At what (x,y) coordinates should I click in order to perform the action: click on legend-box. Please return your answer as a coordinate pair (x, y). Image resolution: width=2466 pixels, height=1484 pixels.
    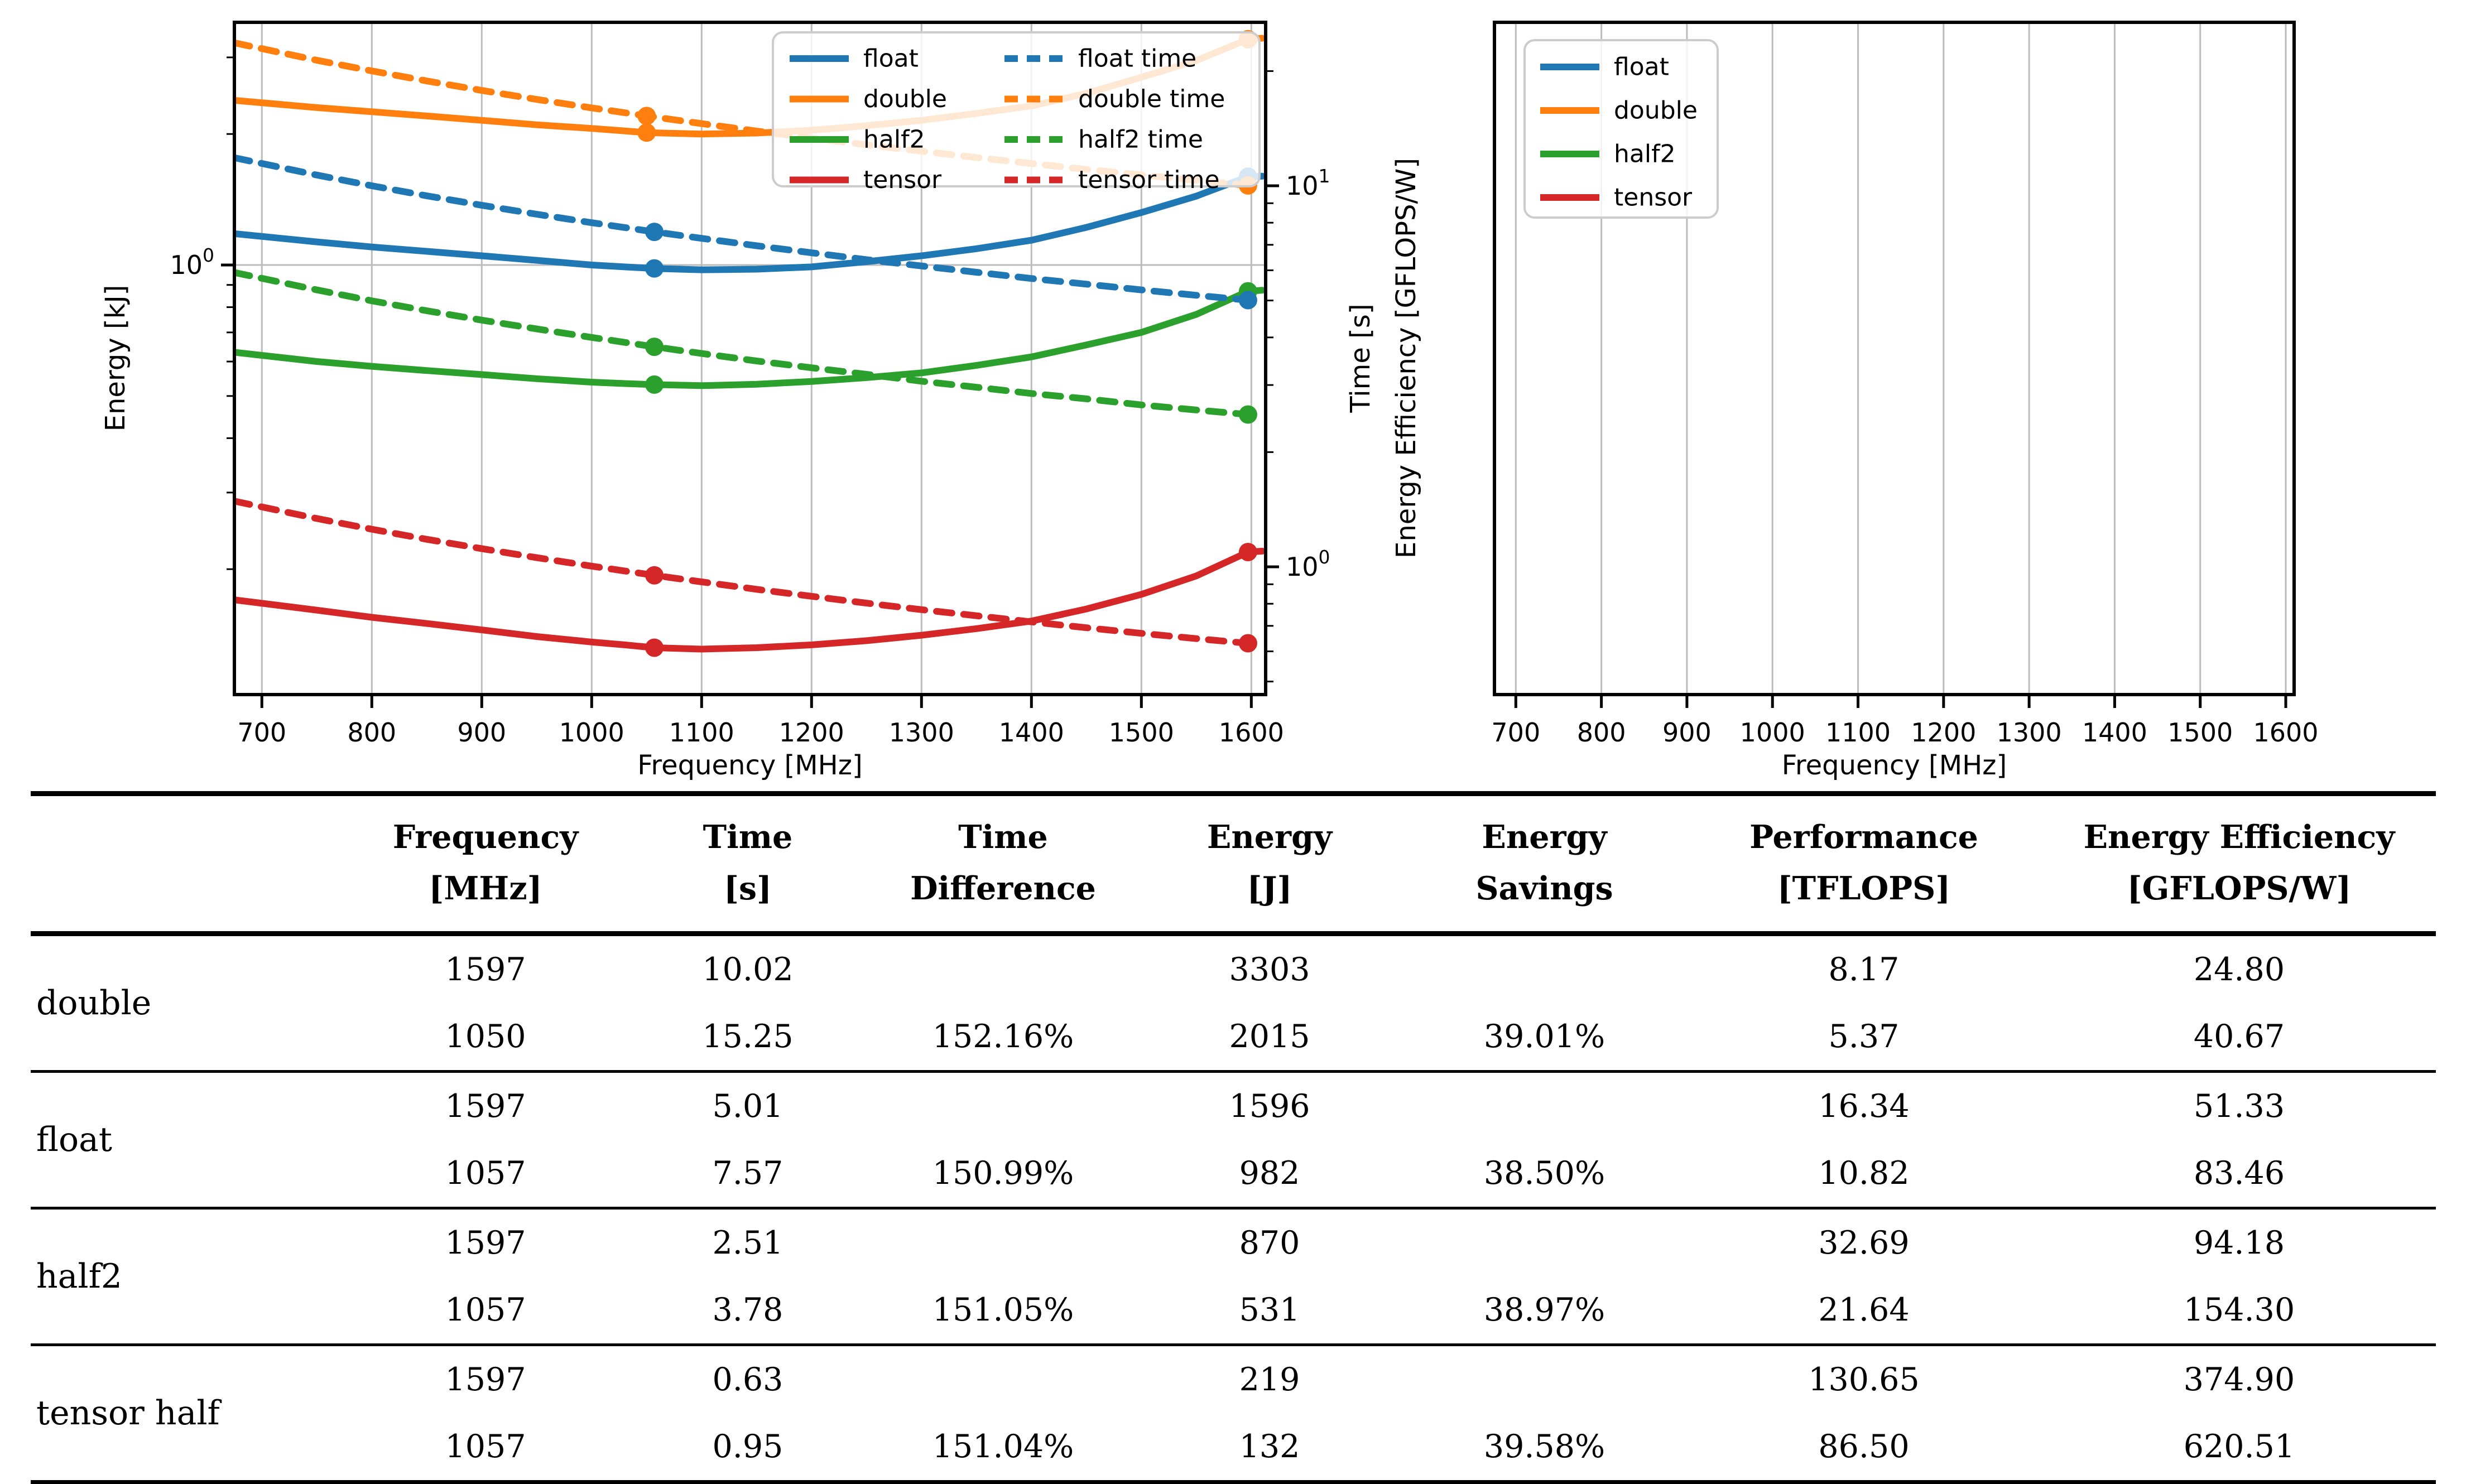
    Looking at the image, I should click on (1017, 109).